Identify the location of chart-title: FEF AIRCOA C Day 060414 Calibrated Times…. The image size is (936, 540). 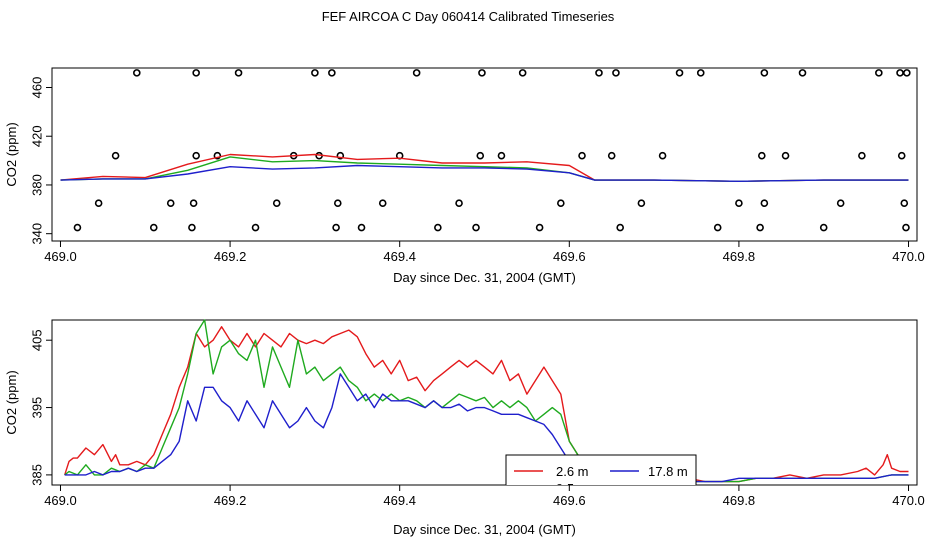
(468, 16).